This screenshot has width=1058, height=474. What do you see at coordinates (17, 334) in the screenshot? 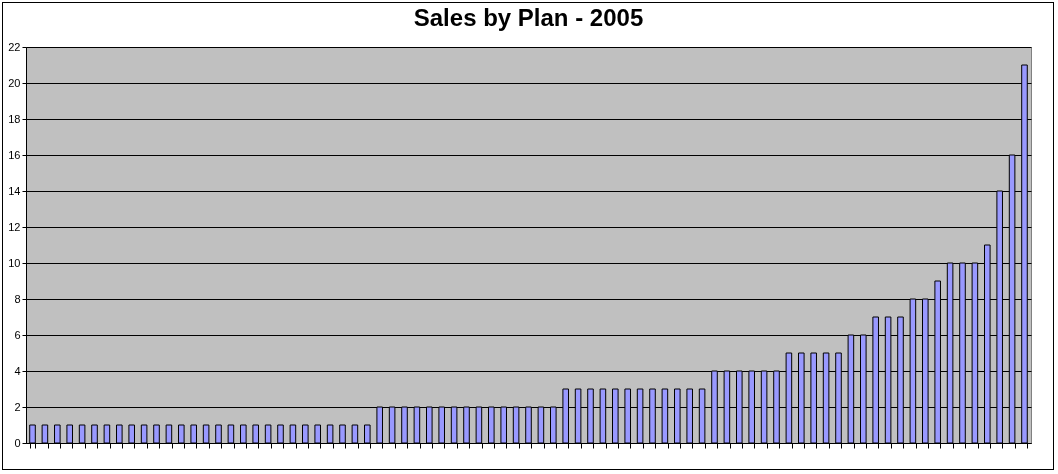
I see `y-tick-label: 6` at bounding box center [17, 334].